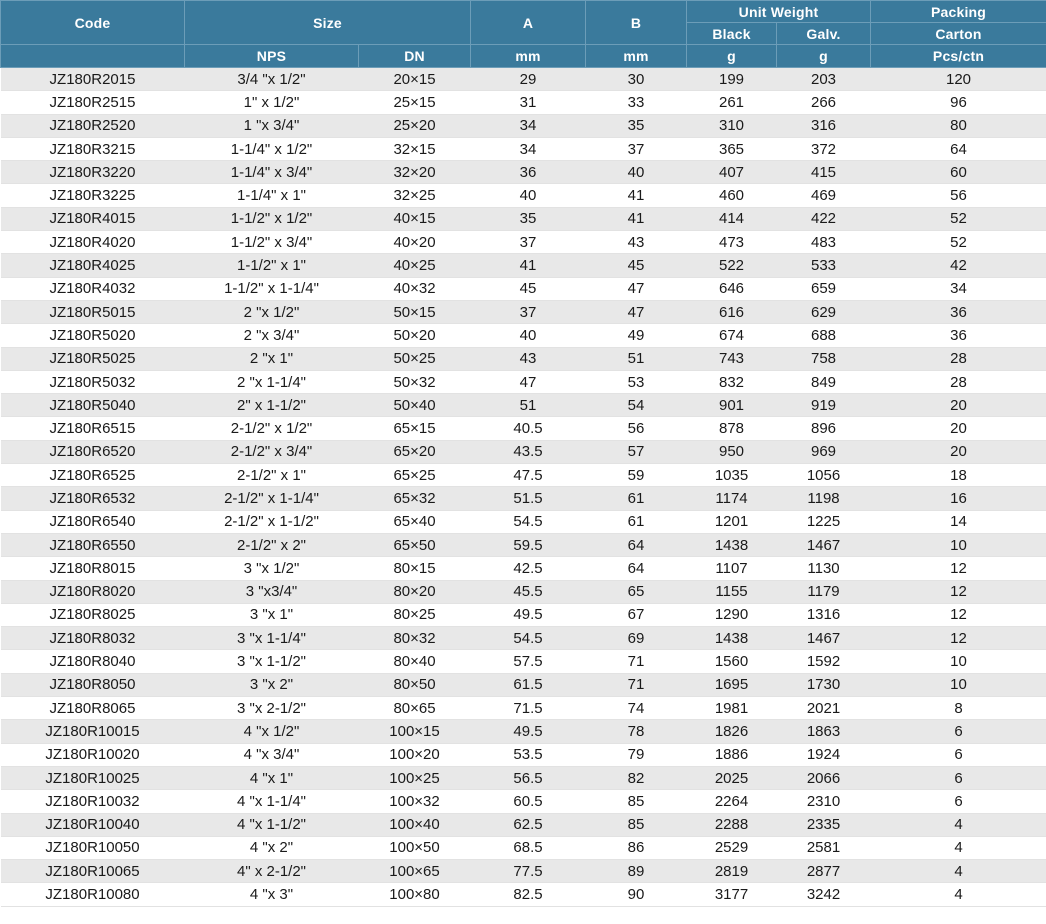 Image resolution: width=1046 pixels, height=924 pixels. Describe the element at coordinates (92, 382) in the screenshot. I see `code-cell: JZ180R5032` at that location.